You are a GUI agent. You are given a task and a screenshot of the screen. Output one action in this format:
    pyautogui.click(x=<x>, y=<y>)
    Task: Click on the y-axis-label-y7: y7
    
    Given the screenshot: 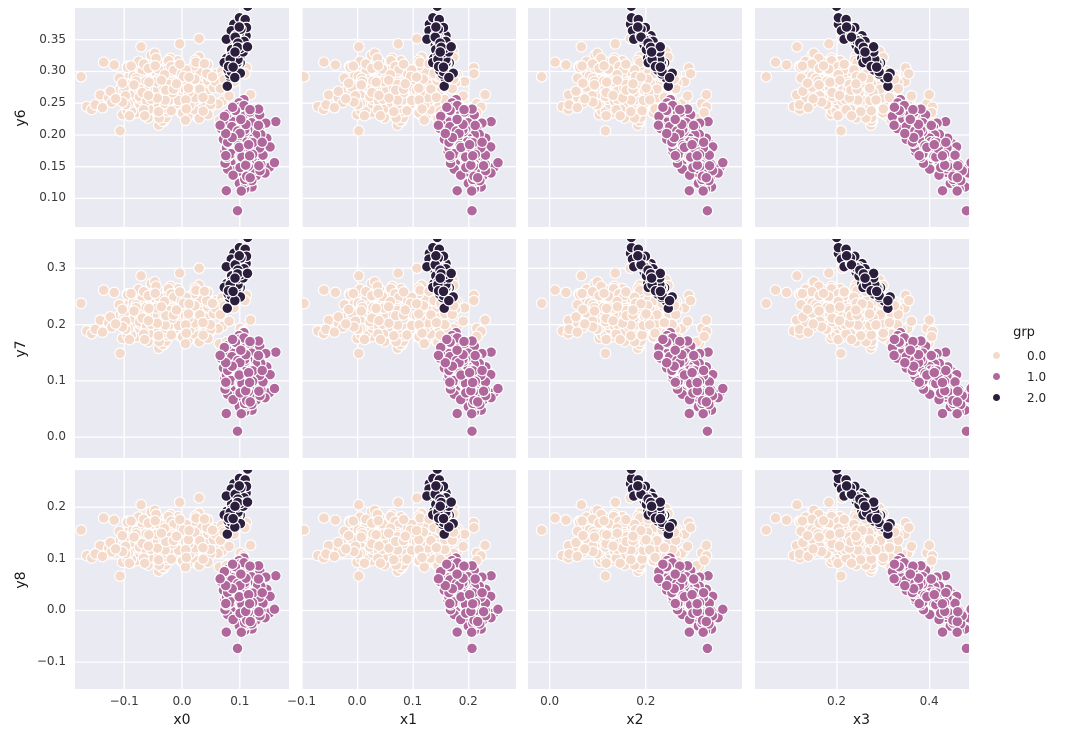 What is the action you would take?
    pyautogui.click(x=21, y=348)
    